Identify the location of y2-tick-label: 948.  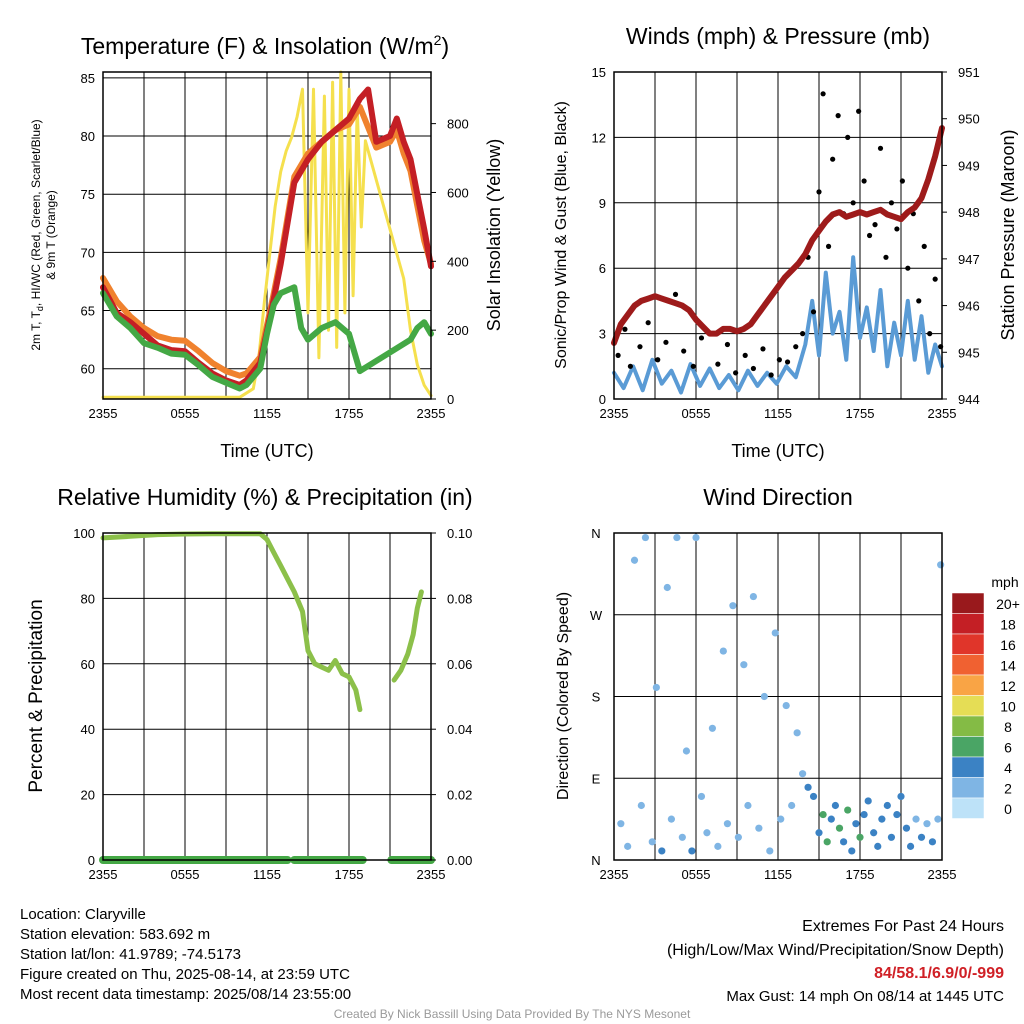
(969, 212).